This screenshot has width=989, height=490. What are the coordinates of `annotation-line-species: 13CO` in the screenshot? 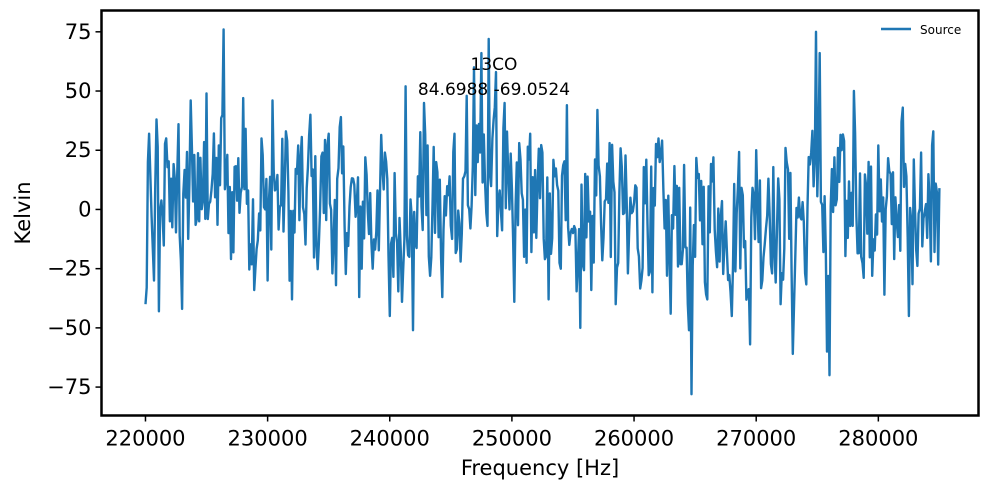 It's located at (494, 65).